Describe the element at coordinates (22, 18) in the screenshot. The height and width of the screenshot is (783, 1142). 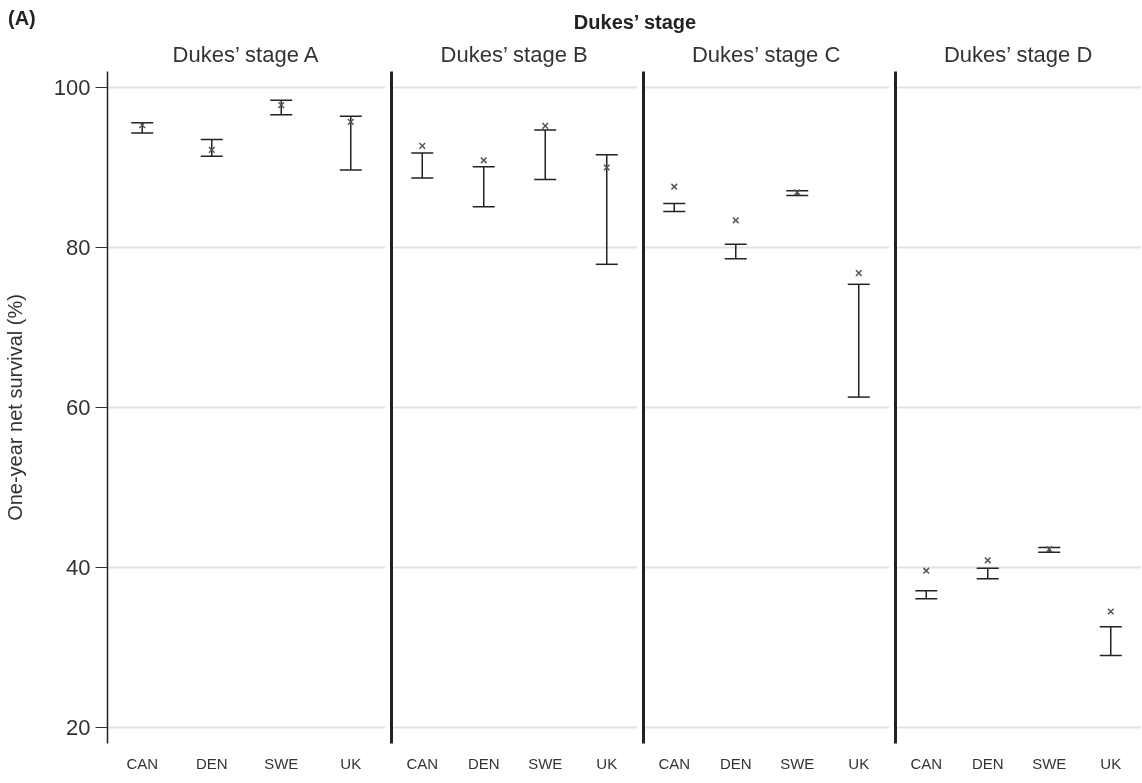
I see `text: (A)` at that location.